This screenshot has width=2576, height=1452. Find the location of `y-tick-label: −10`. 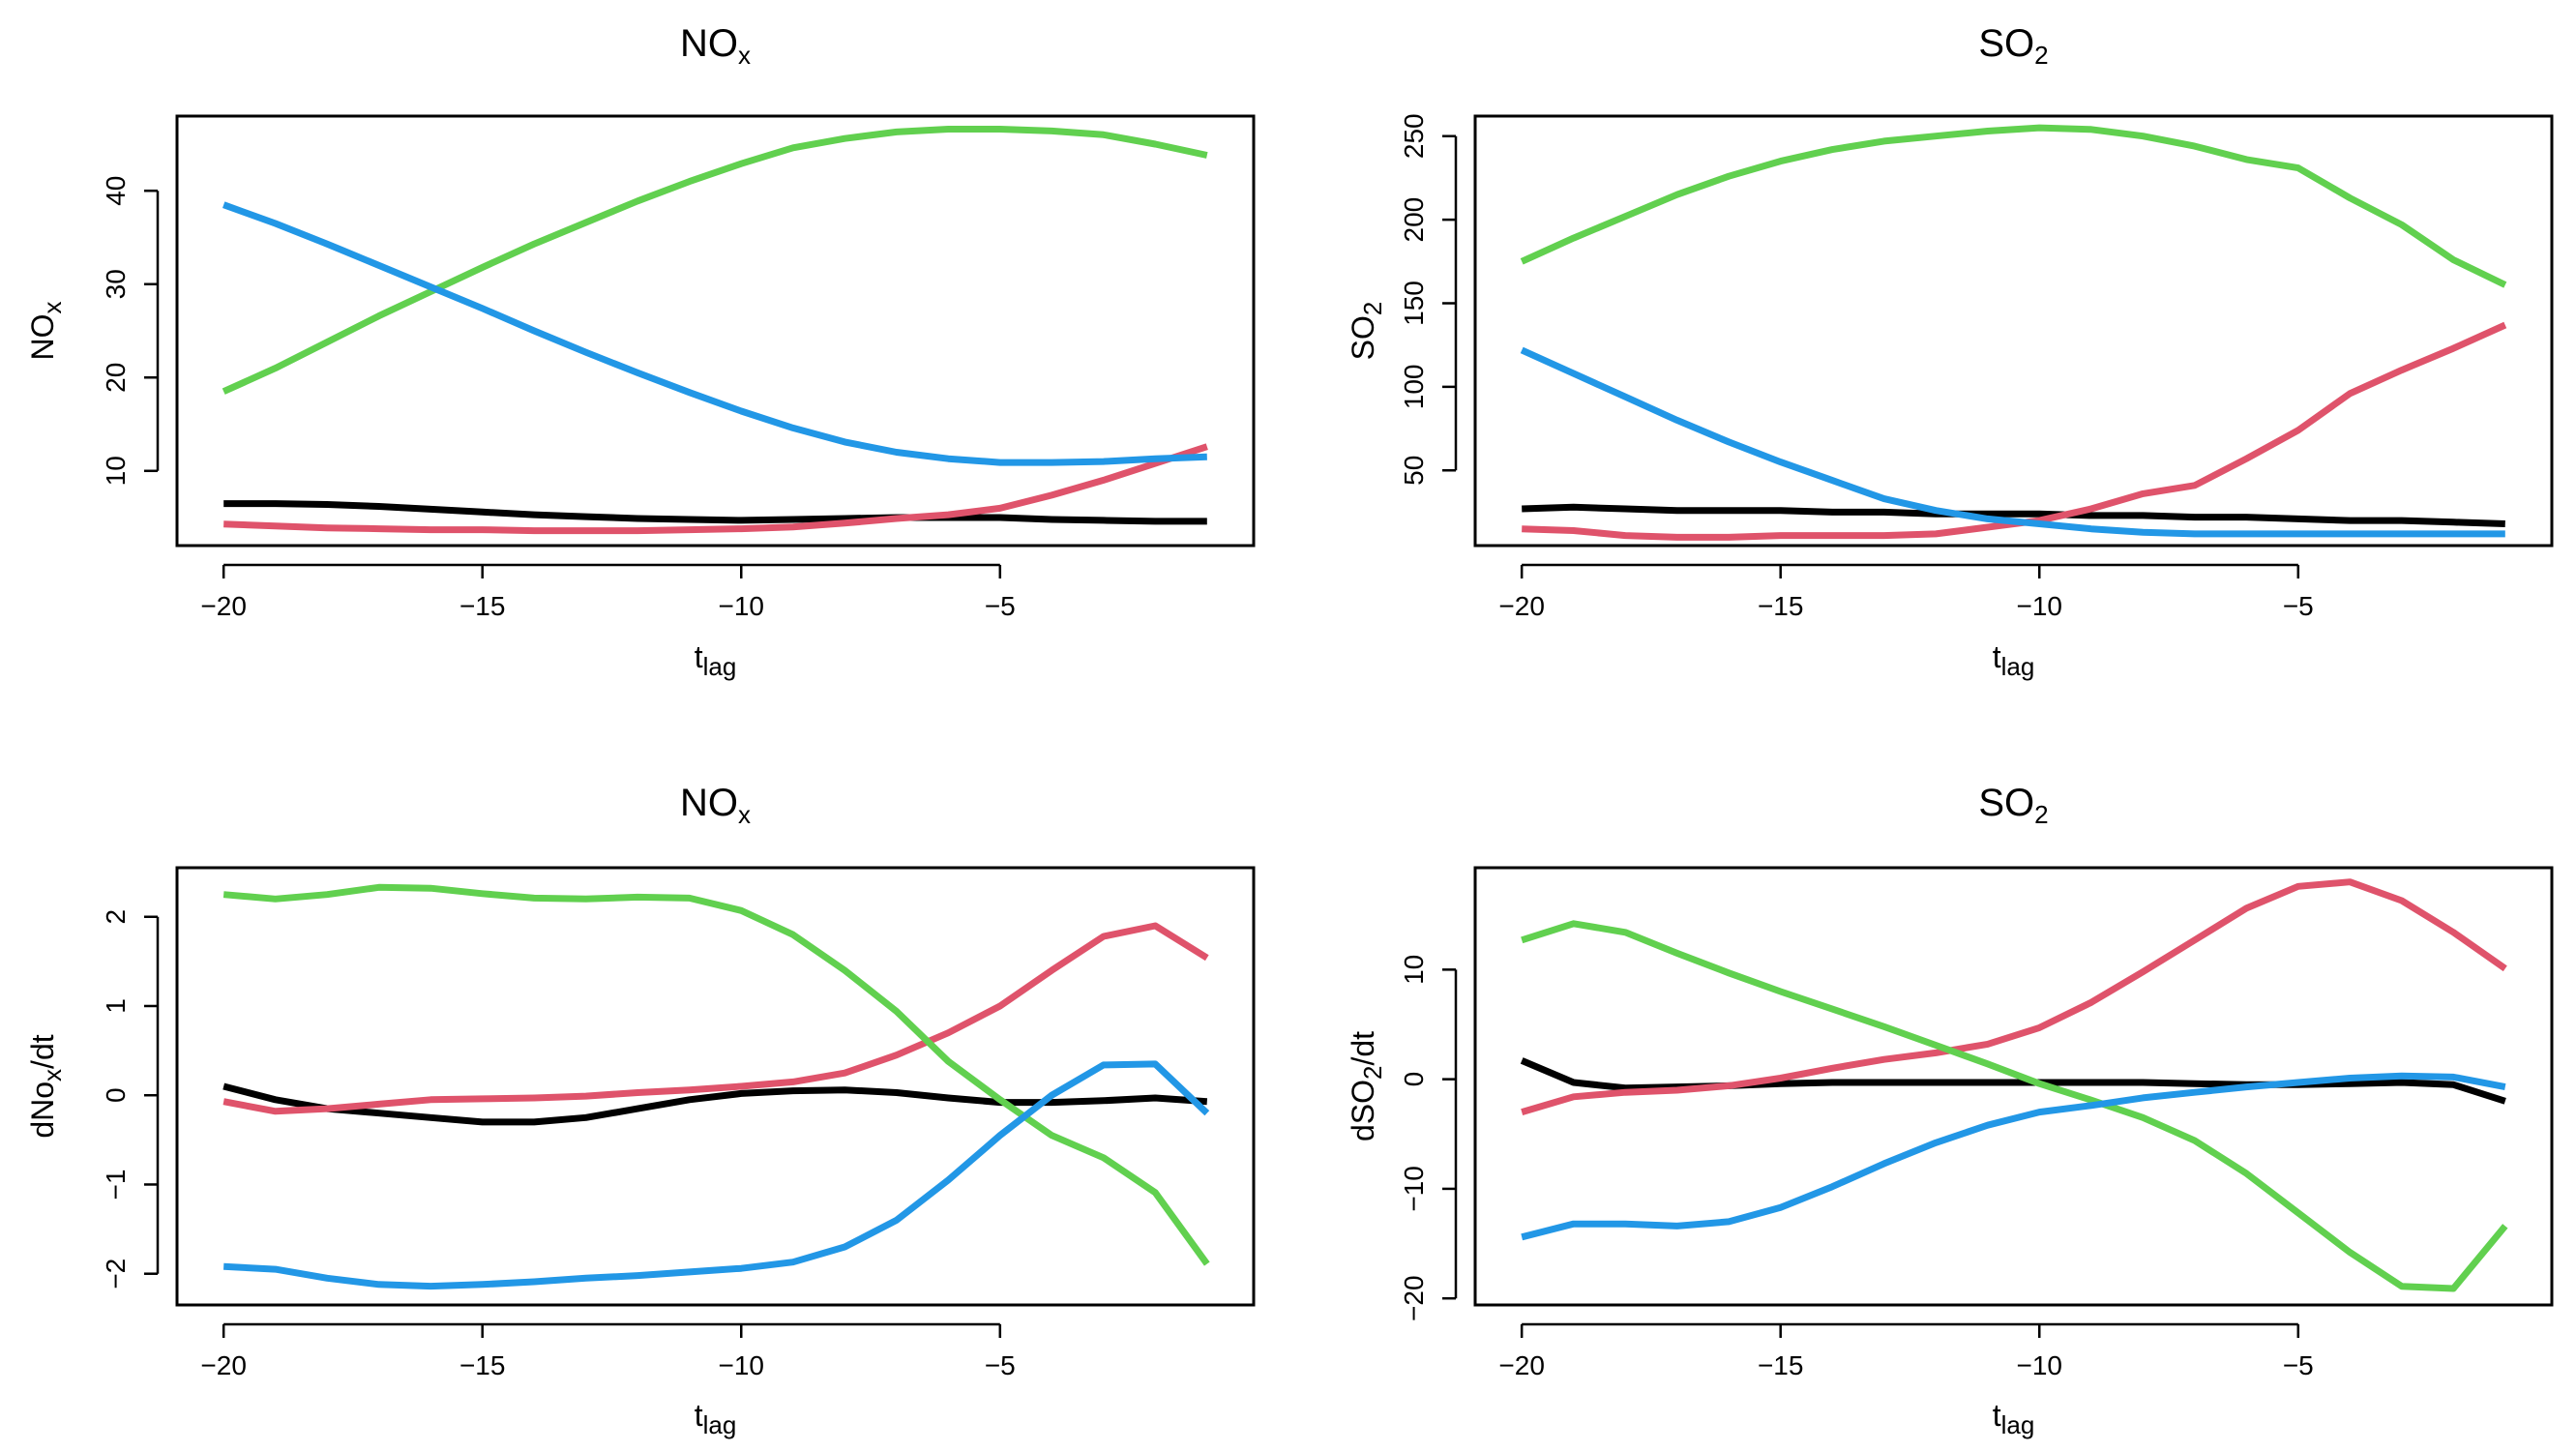

y-tick-label: −10 is located at coordinates (1414, 1189).